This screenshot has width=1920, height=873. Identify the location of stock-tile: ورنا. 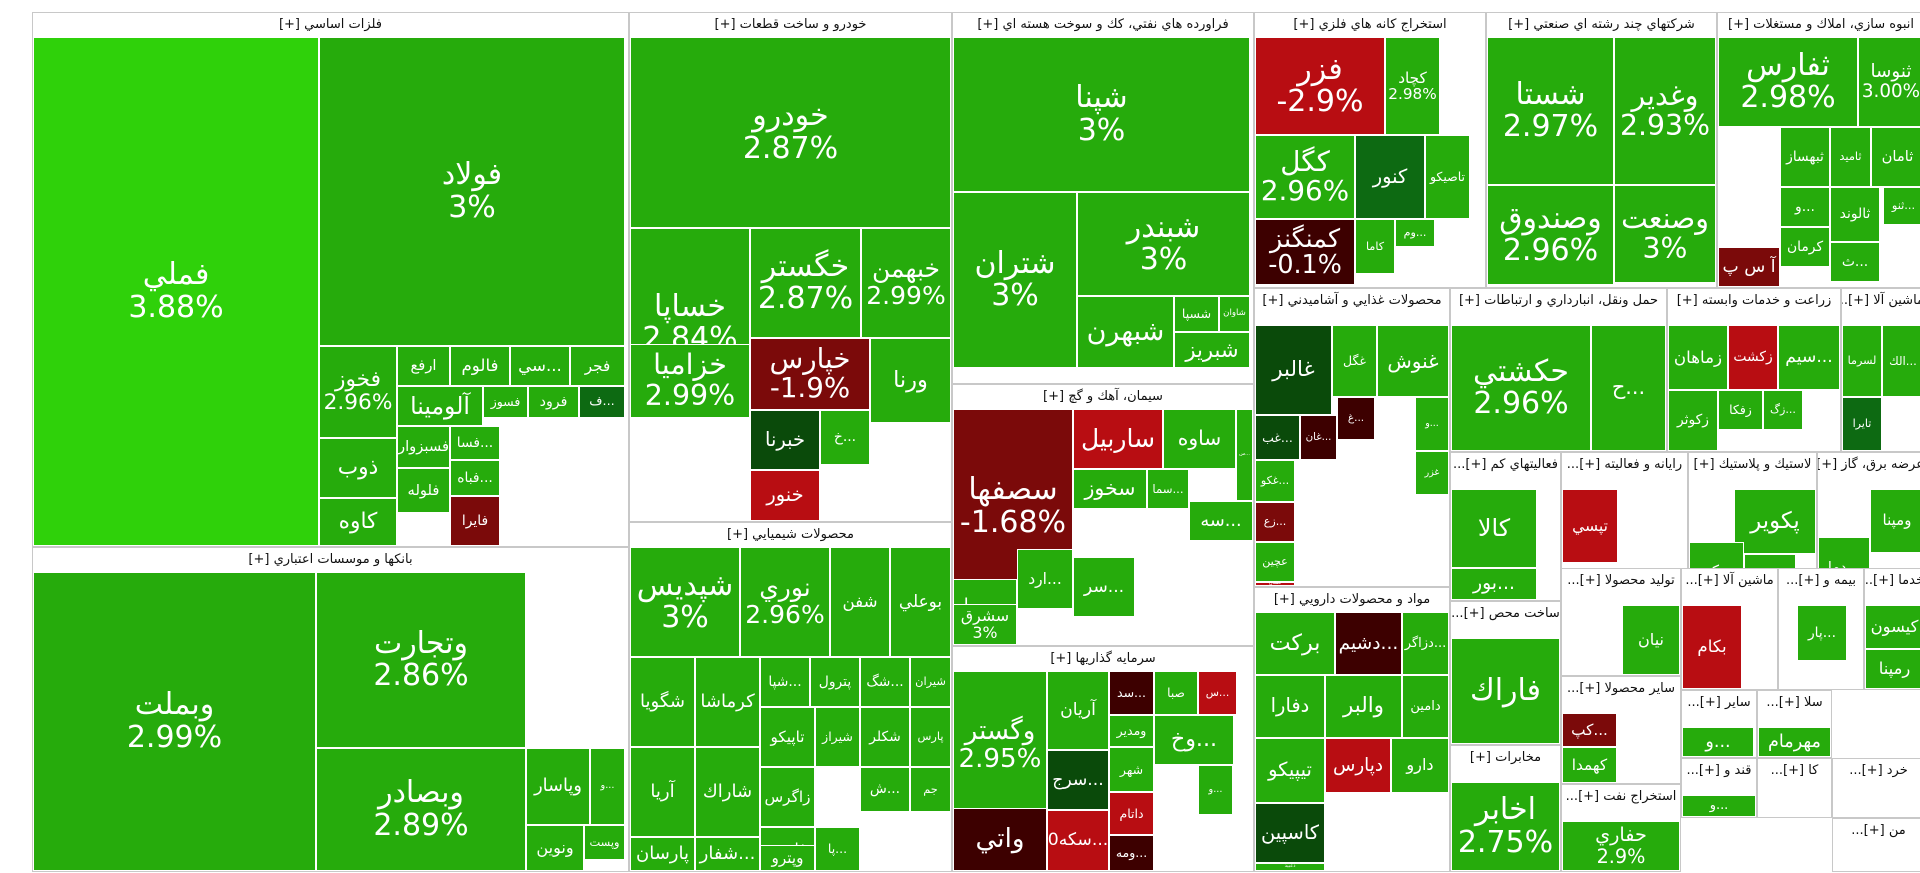
(910, 380).